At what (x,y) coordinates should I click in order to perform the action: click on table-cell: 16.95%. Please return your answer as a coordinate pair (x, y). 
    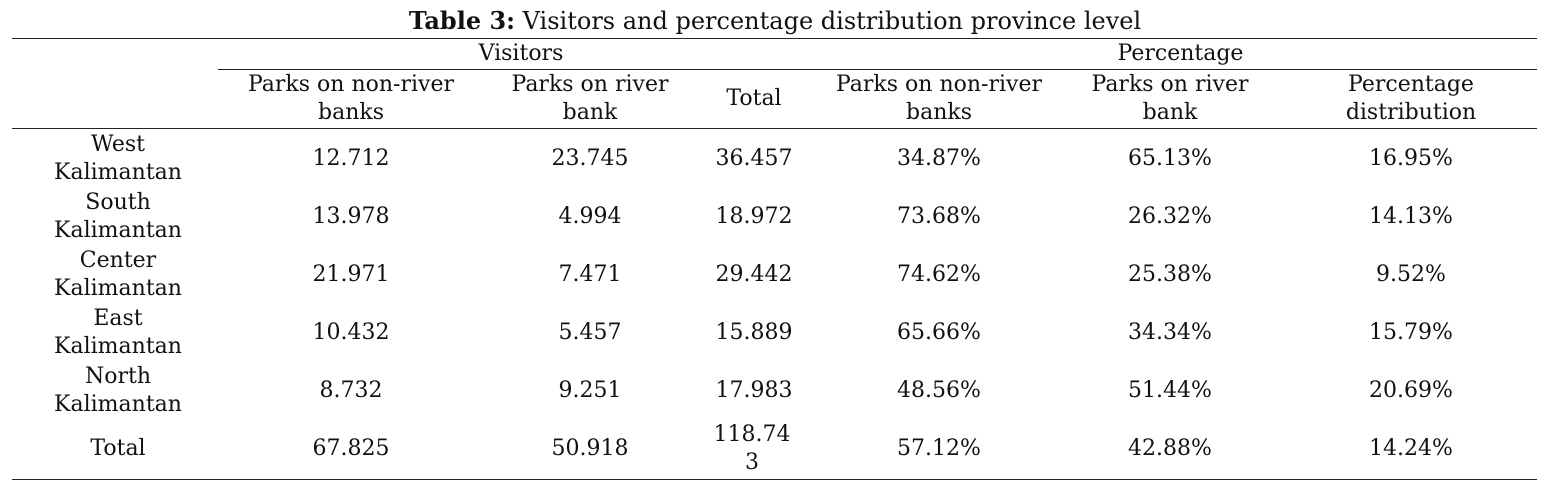
    Looking at the image, I should click on (1411, 158).